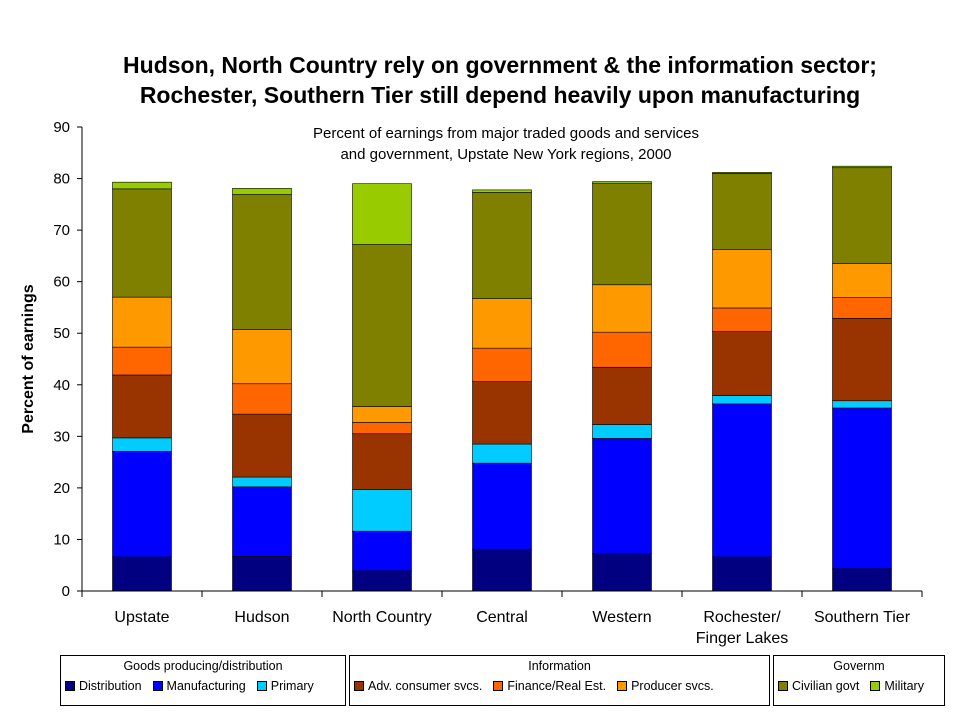 The image size is (960, 720). I want to click on y-tick-label: 20, so click(61, 488).